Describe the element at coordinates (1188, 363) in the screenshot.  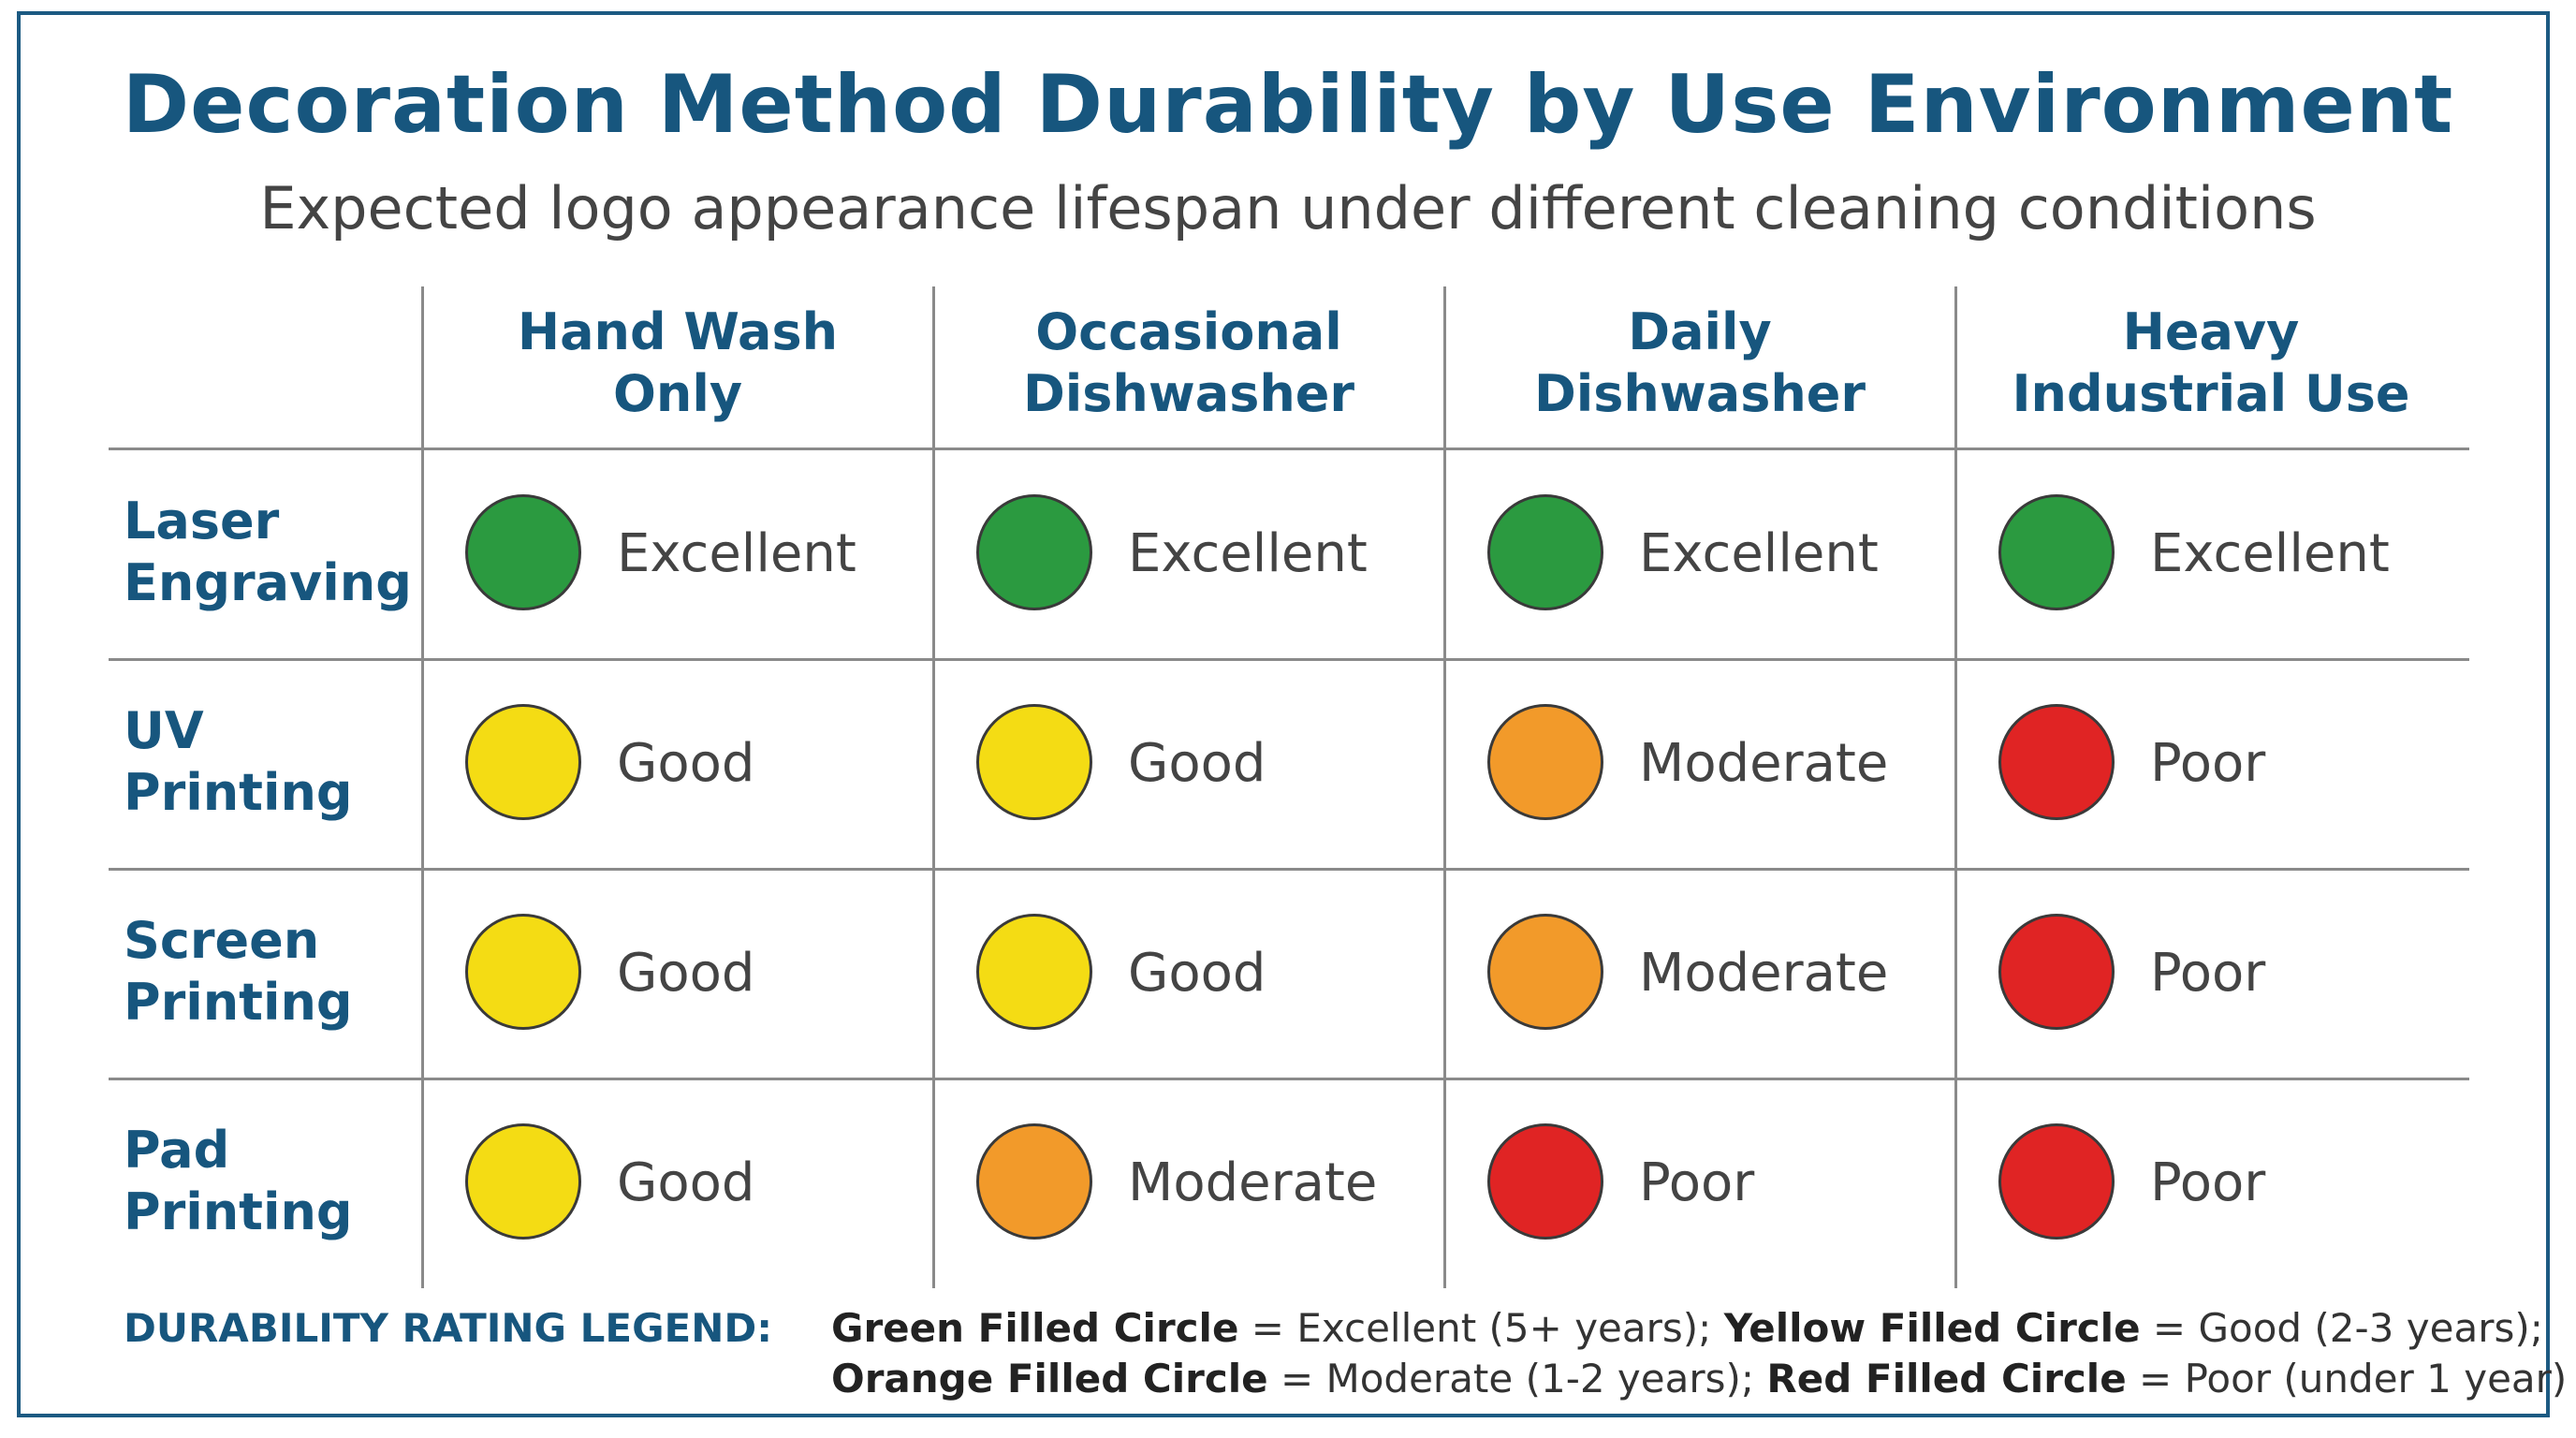
I see `column-header-occasional-dishwasher: Occasional Dishwasher` at that location.